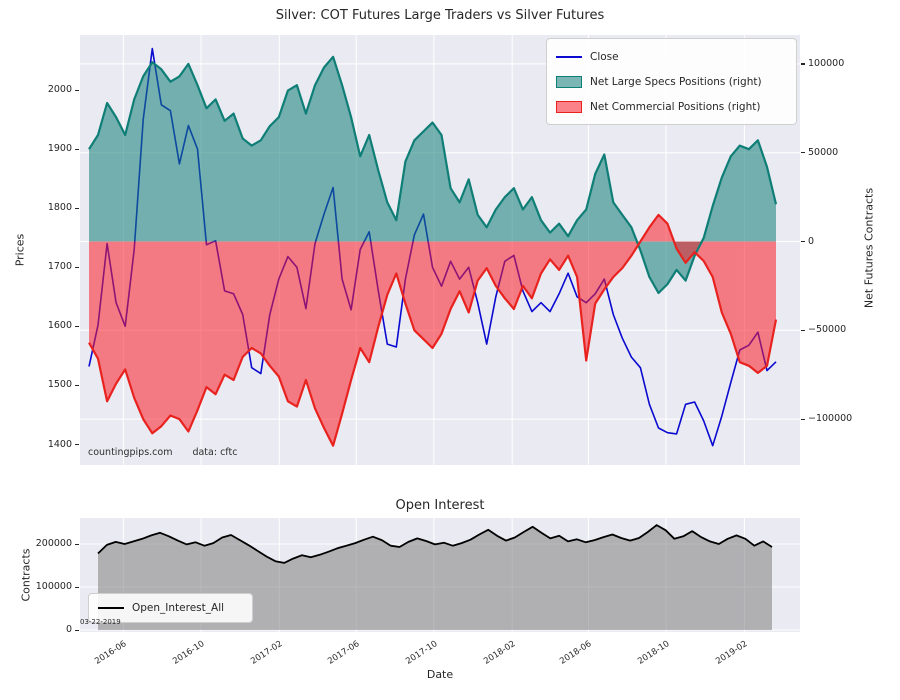  What do you see at coordinates (68, 629) in the screenshot?
I see `oi-tick-label: 0` at bounding box center [68, 629].